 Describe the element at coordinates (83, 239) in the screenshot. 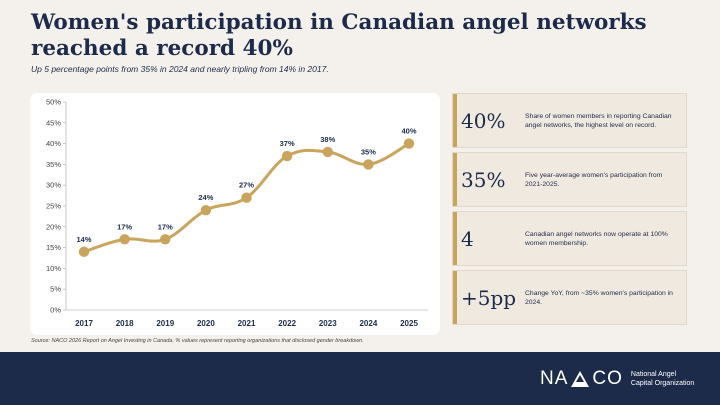

I see `data-label: 14%` at that location.